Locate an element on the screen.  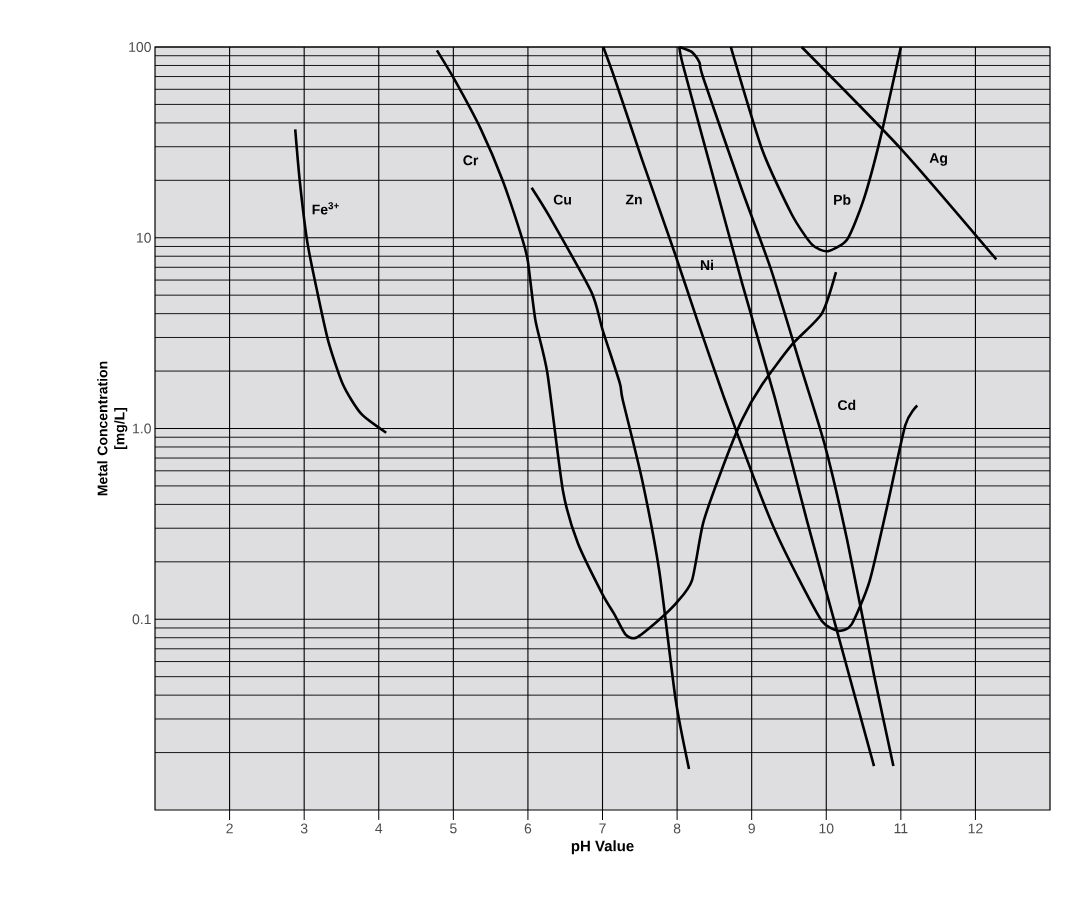
x-tick-label: 3 is located at coordinates (304, 828).